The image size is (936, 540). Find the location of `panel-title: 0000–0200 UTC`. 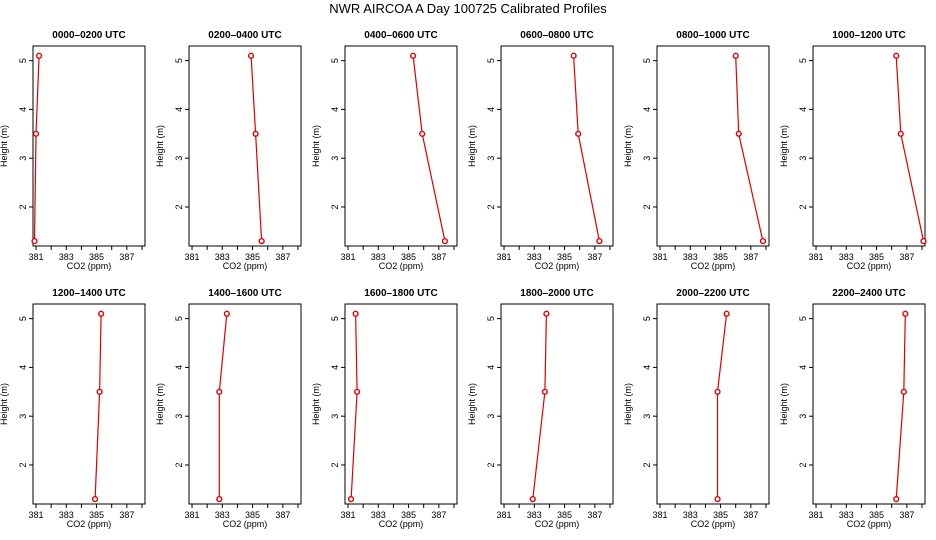

panel-title: 0000–0200 UTC is located at coordinates (88, 35).